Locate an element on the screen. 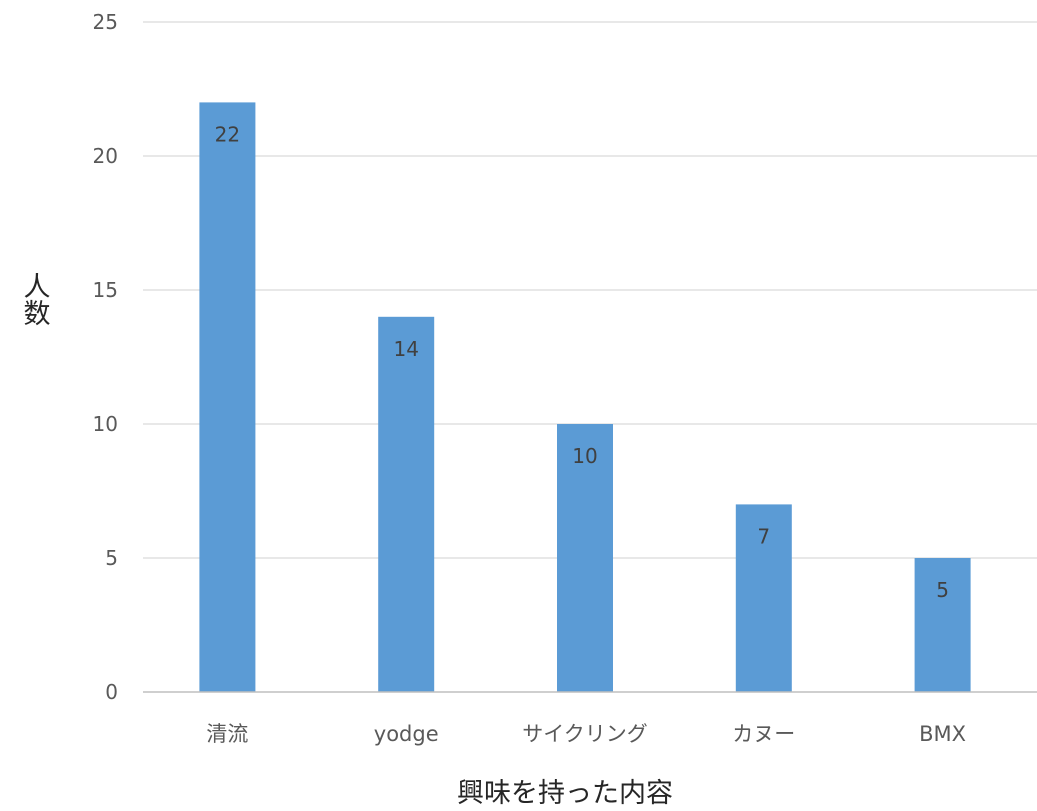  y-tick-10: 10 is located at coordinates (105, 424).